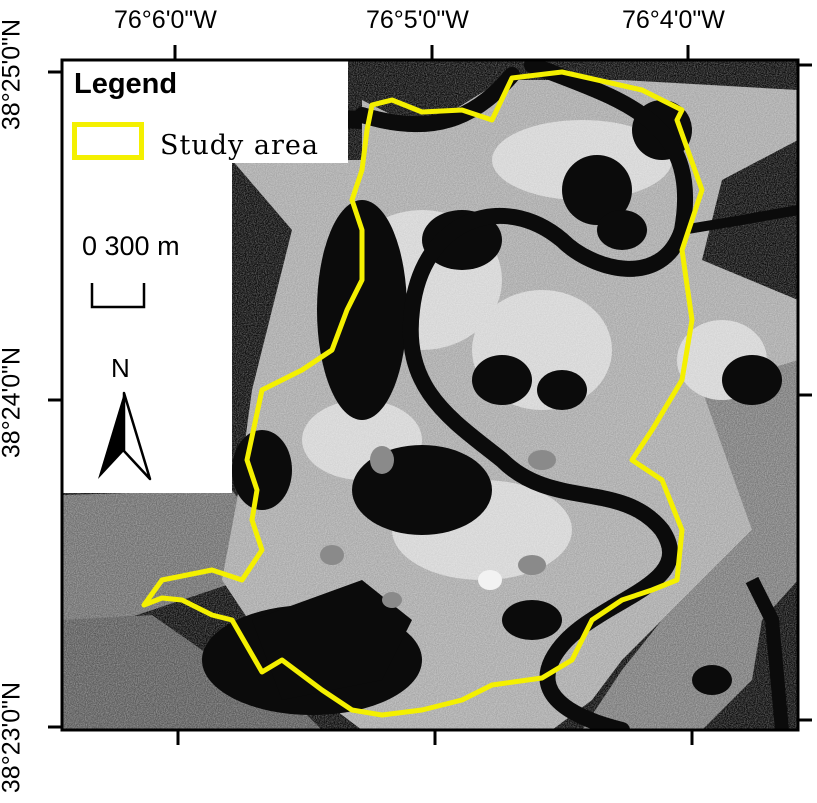  I want to click on study-area-label: Study area, so click(239, 145).